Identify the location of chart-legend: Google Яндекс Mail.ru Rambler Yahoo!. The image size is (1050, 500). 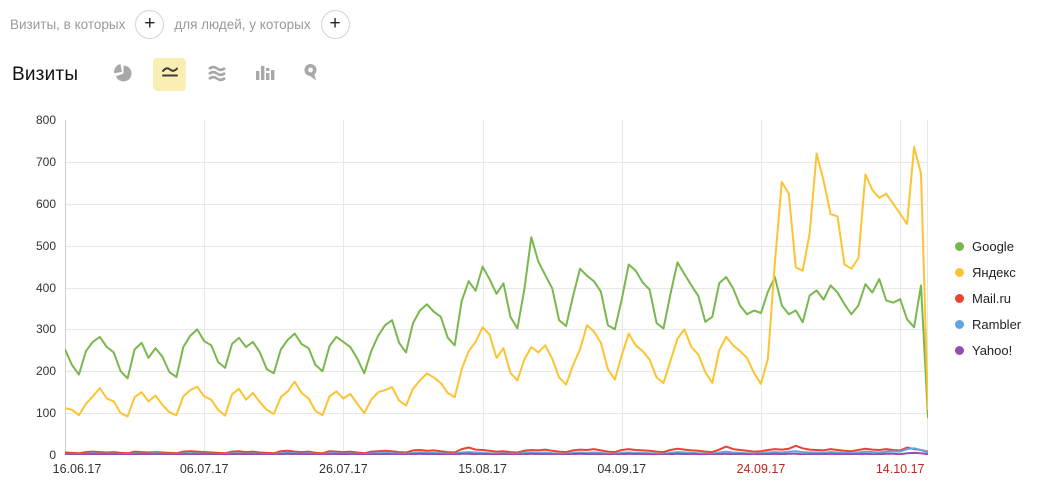
(988, 298).